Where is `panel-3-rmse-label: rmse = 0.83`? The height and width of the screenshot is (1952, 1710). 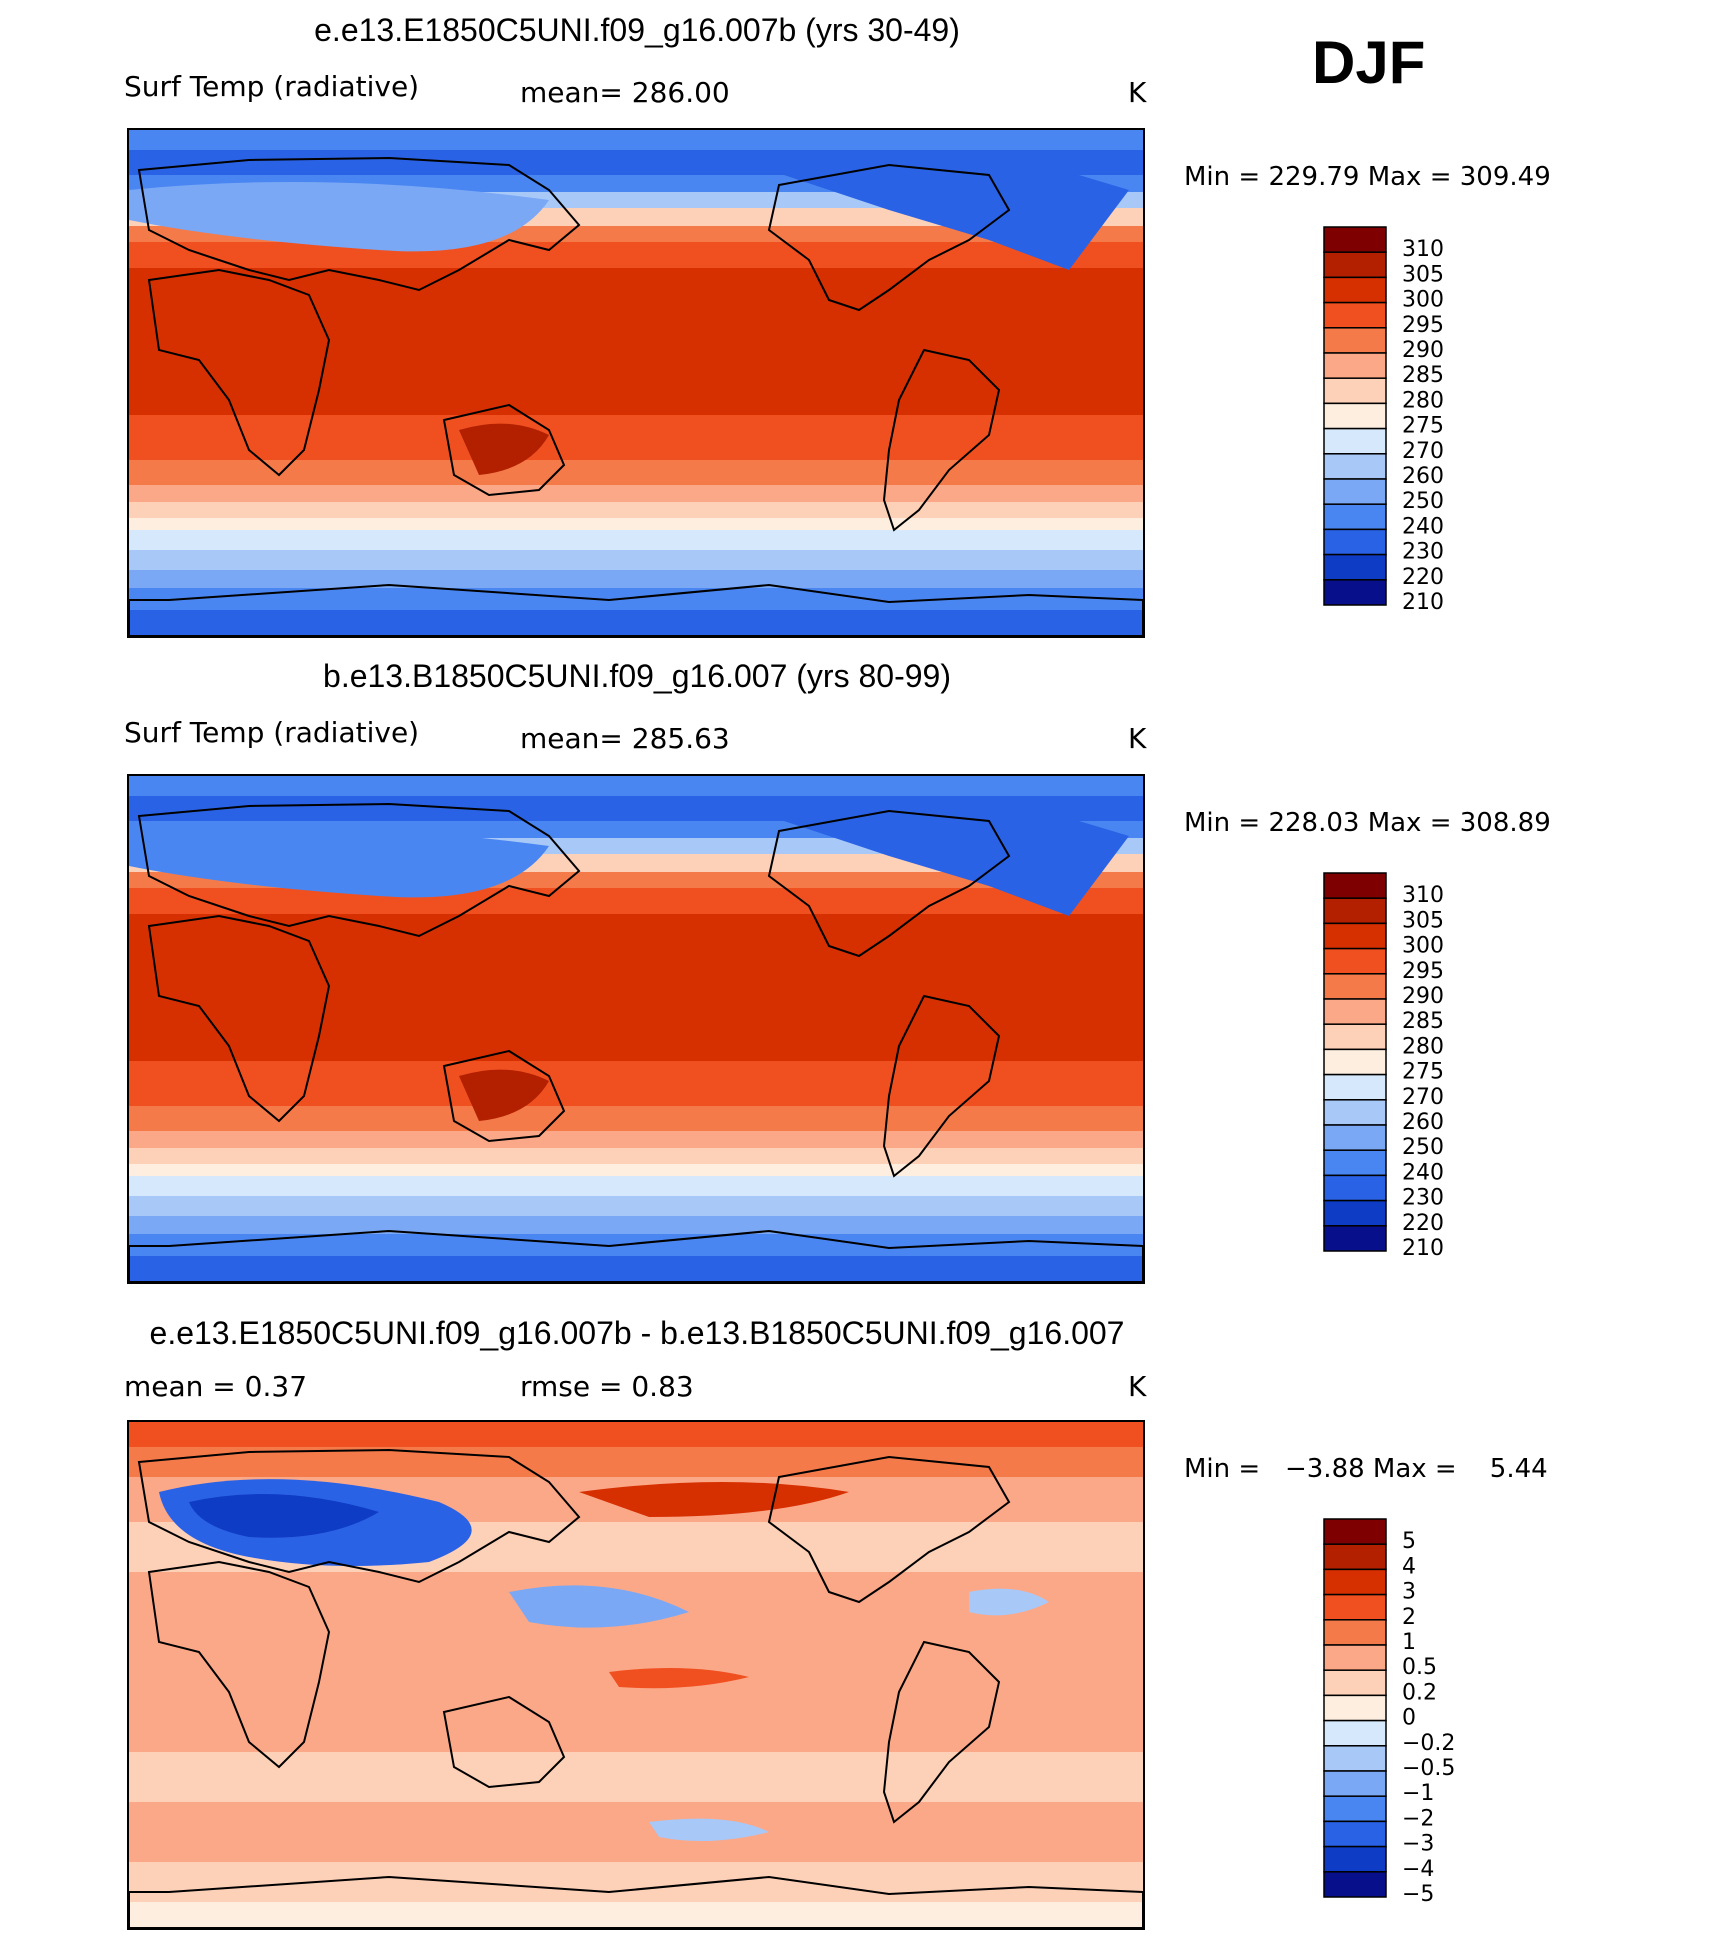
panel-3-rmse-label: rmse = 0.83 is located at coordinates (607, 1386).